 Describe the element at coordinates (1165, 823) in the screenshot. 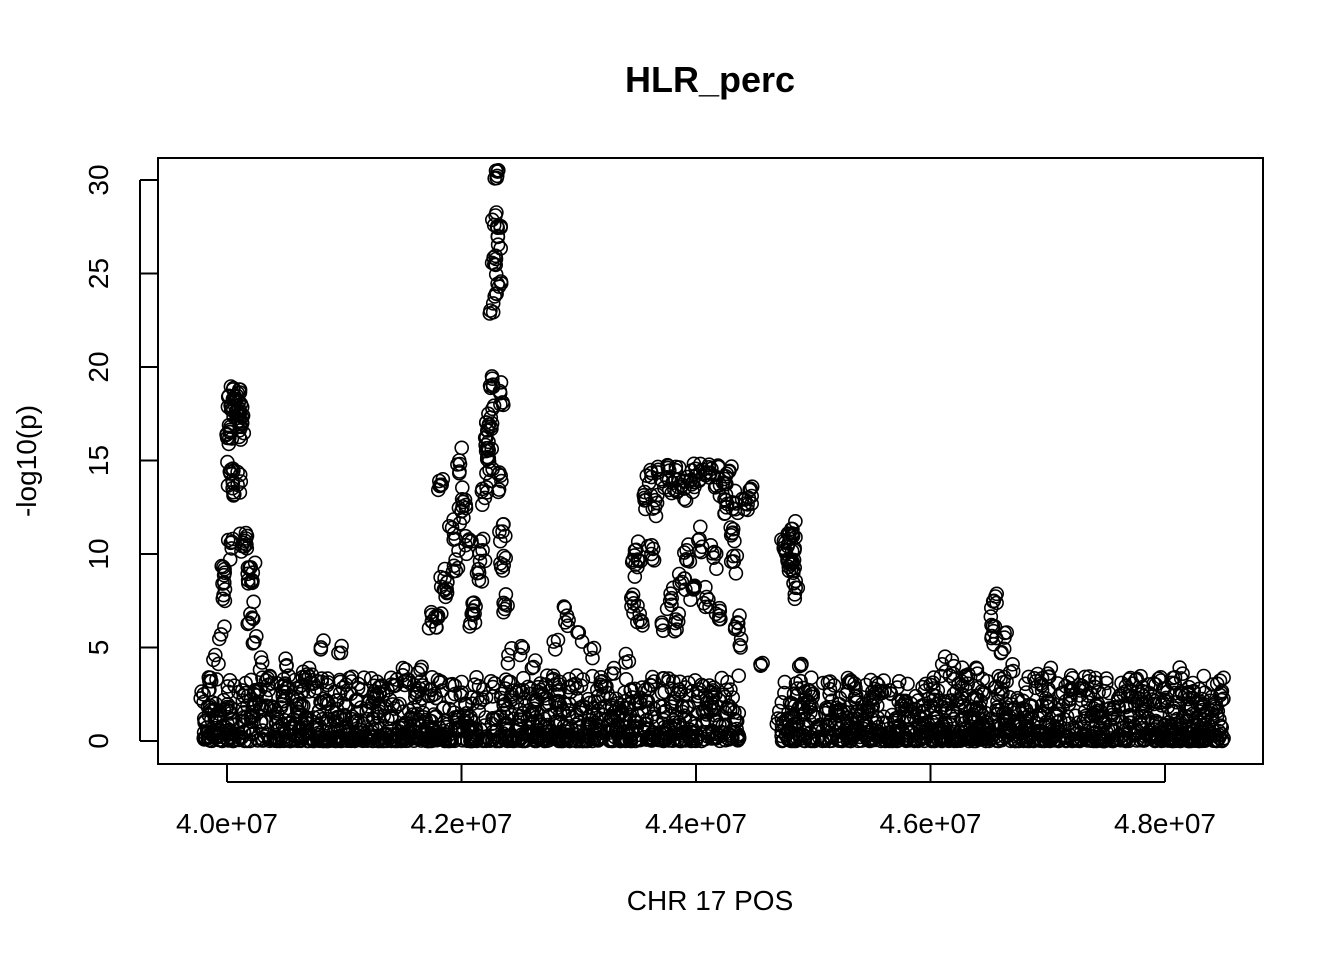

I see `x-tick-label: 4.8e+07` at that location.